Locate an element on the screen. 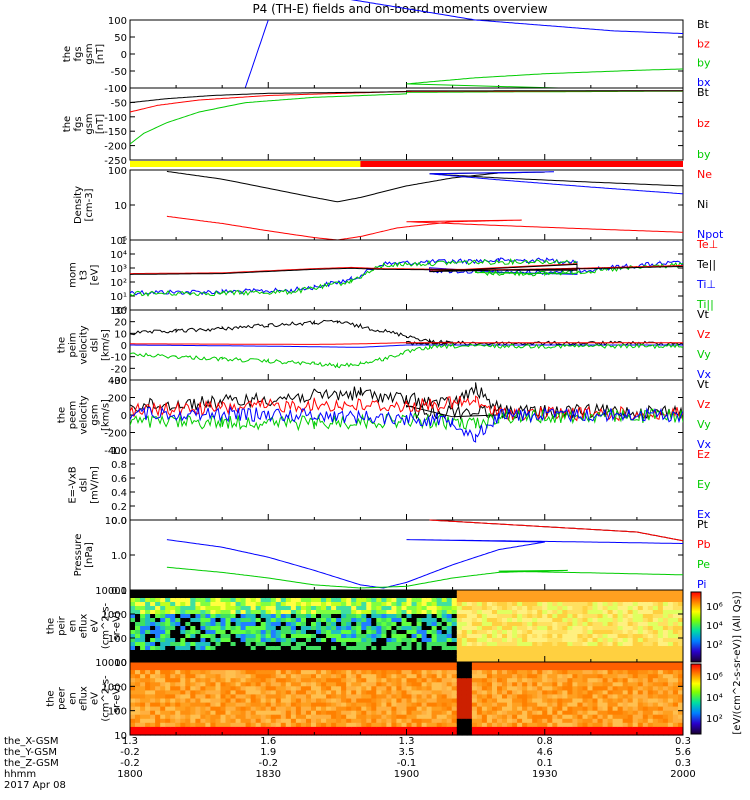 This screenshot has height=800, width=750. y-axis-label-line: sr-eV) is located at coordinates (117, 698).